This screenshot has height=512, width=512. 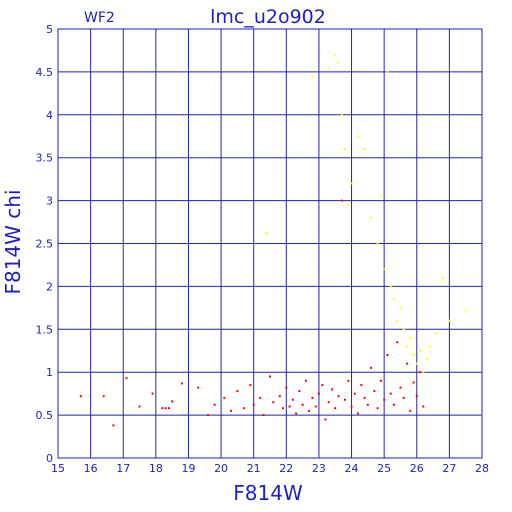 I want to click on x-tick-label: 17, so click(x=123, y=468).